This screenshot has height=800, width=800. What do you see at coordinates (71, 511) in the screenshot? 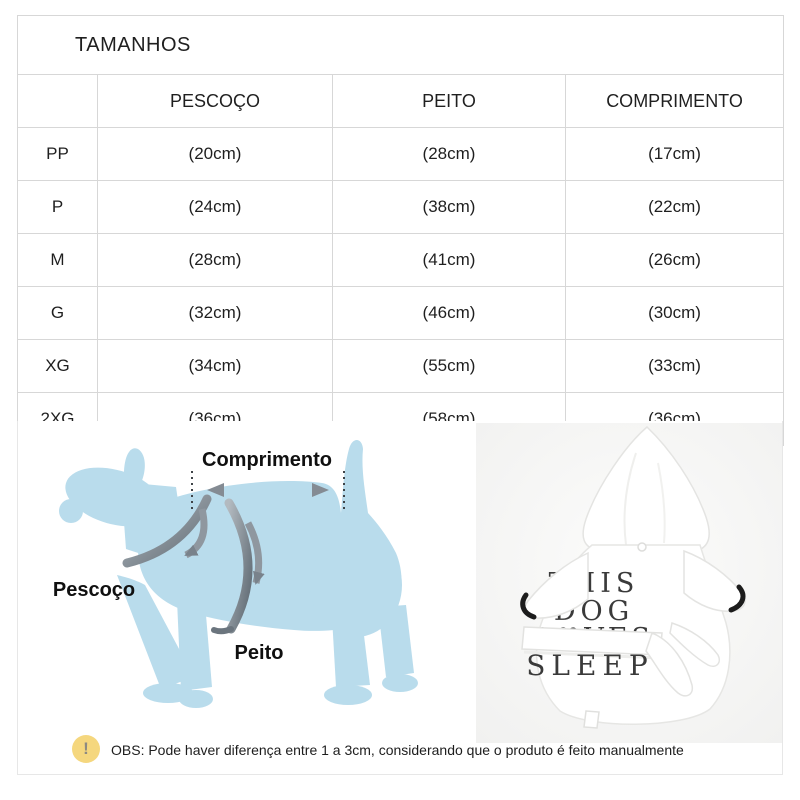
I see `dog-nose` at bounding box center [71, 511].